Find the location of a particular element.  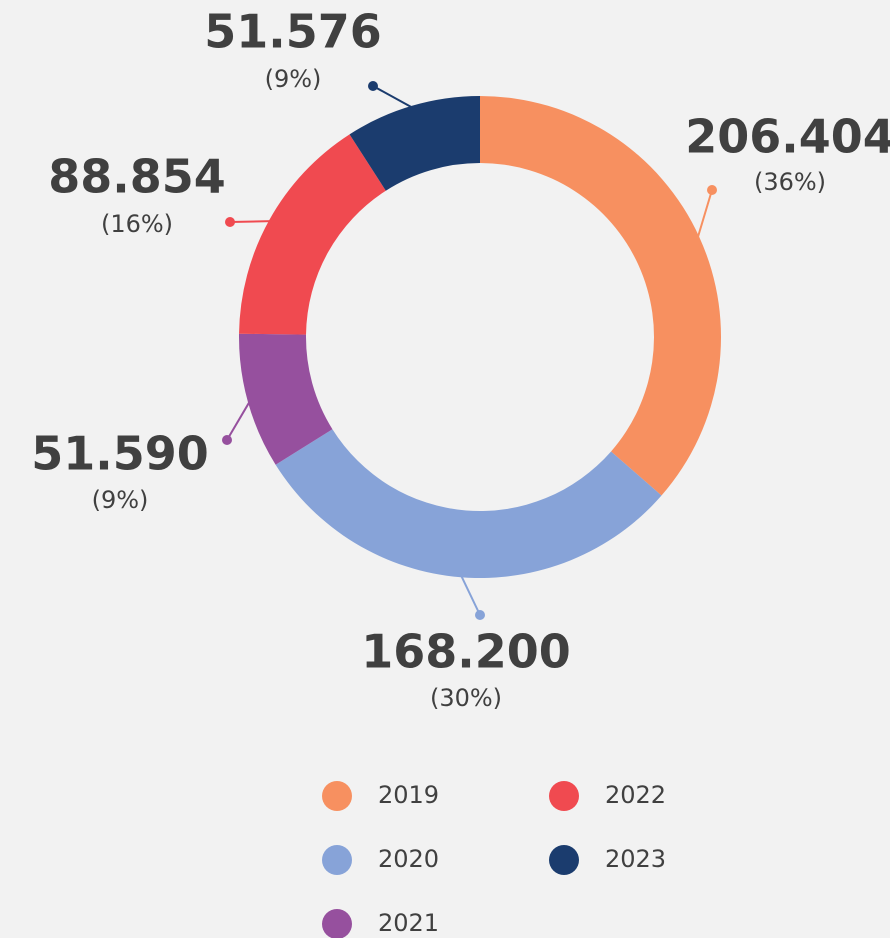

legend-label: 2023 is located at coordinates (635, 859).